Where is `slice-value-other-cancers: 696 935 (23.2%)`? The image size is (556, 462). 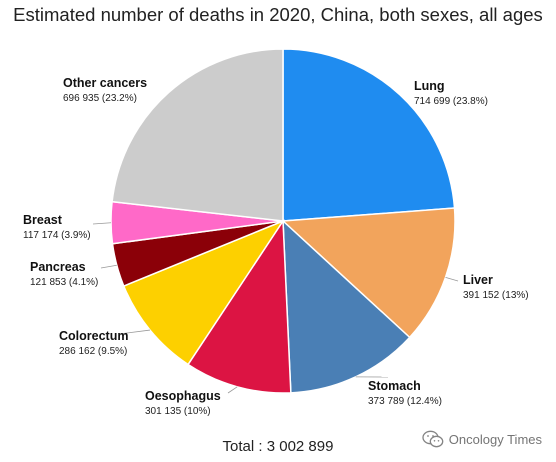 slice-value-other-cancers: 696 935 (23.2%) is located at coordinates (100, 98).